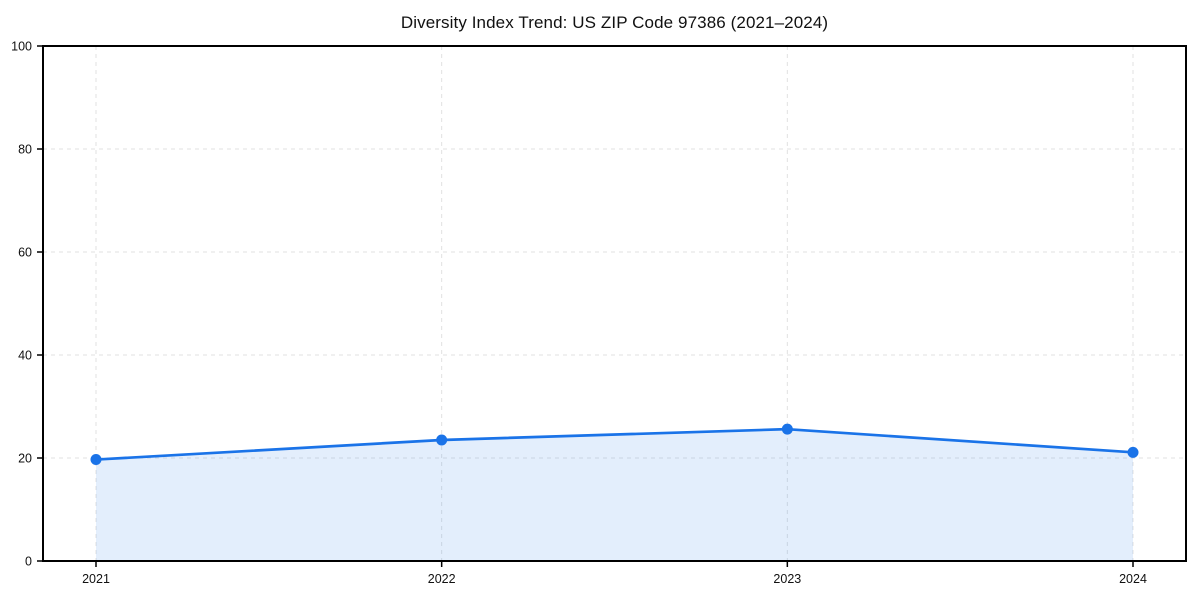 The height and width of the screenshot is (600, 1200). I want to click on y-tick-label: 20, so click(25, 459).